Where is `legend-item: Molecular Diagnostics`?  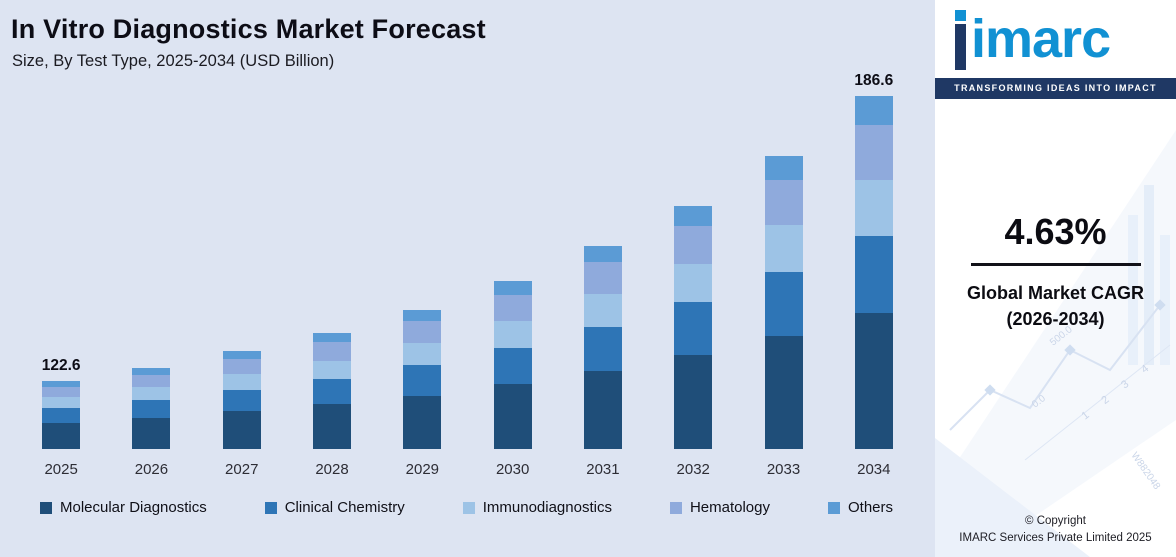 legend-item: Molecular Diagnostics is located at coordinates (123, 507).